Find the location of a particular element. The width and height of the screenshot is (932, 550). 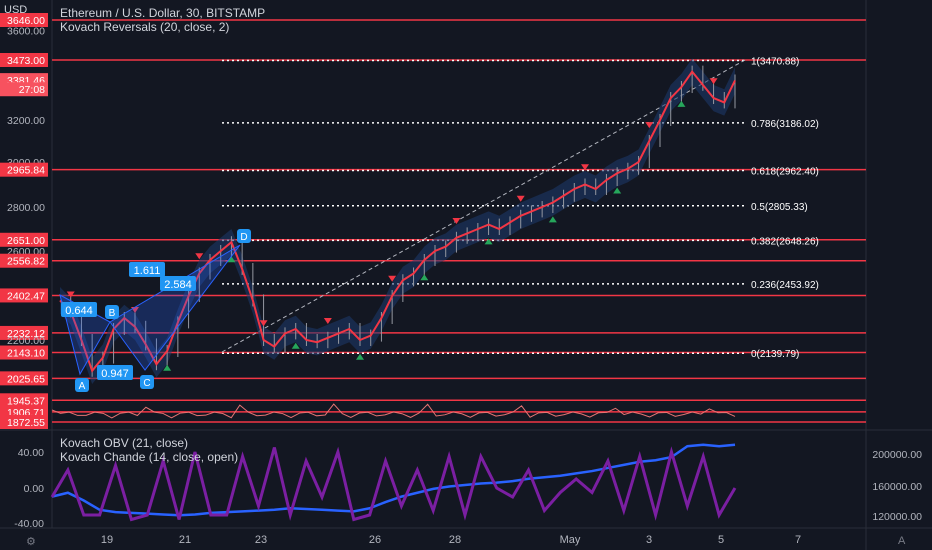

indicator-right-tick: 160000.00 is located at coordinates (897, 487).